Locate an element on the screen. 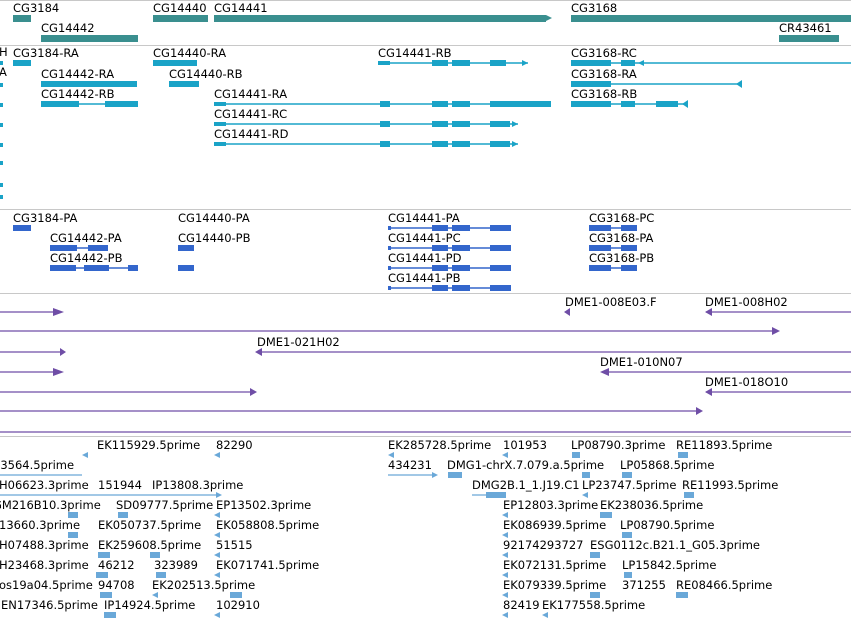 This screenshot has height=621, width=851. clone-label: DME1-010N07 is located at coordinates (641, 362).